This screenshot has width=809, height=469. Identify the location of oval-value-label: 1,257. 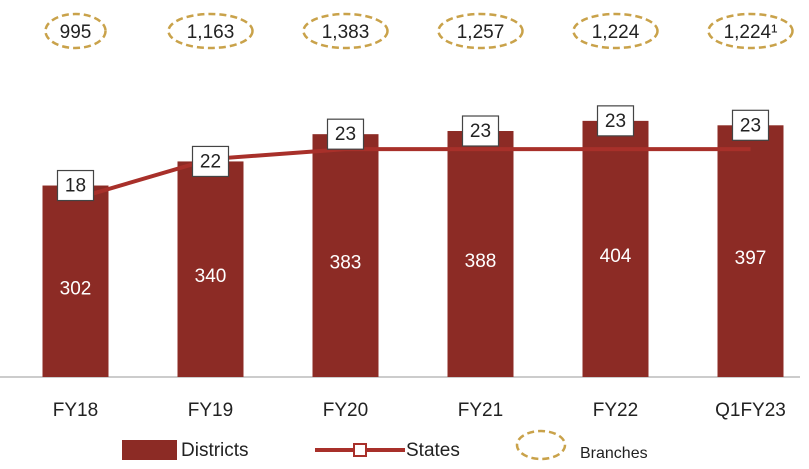
(481, 32).